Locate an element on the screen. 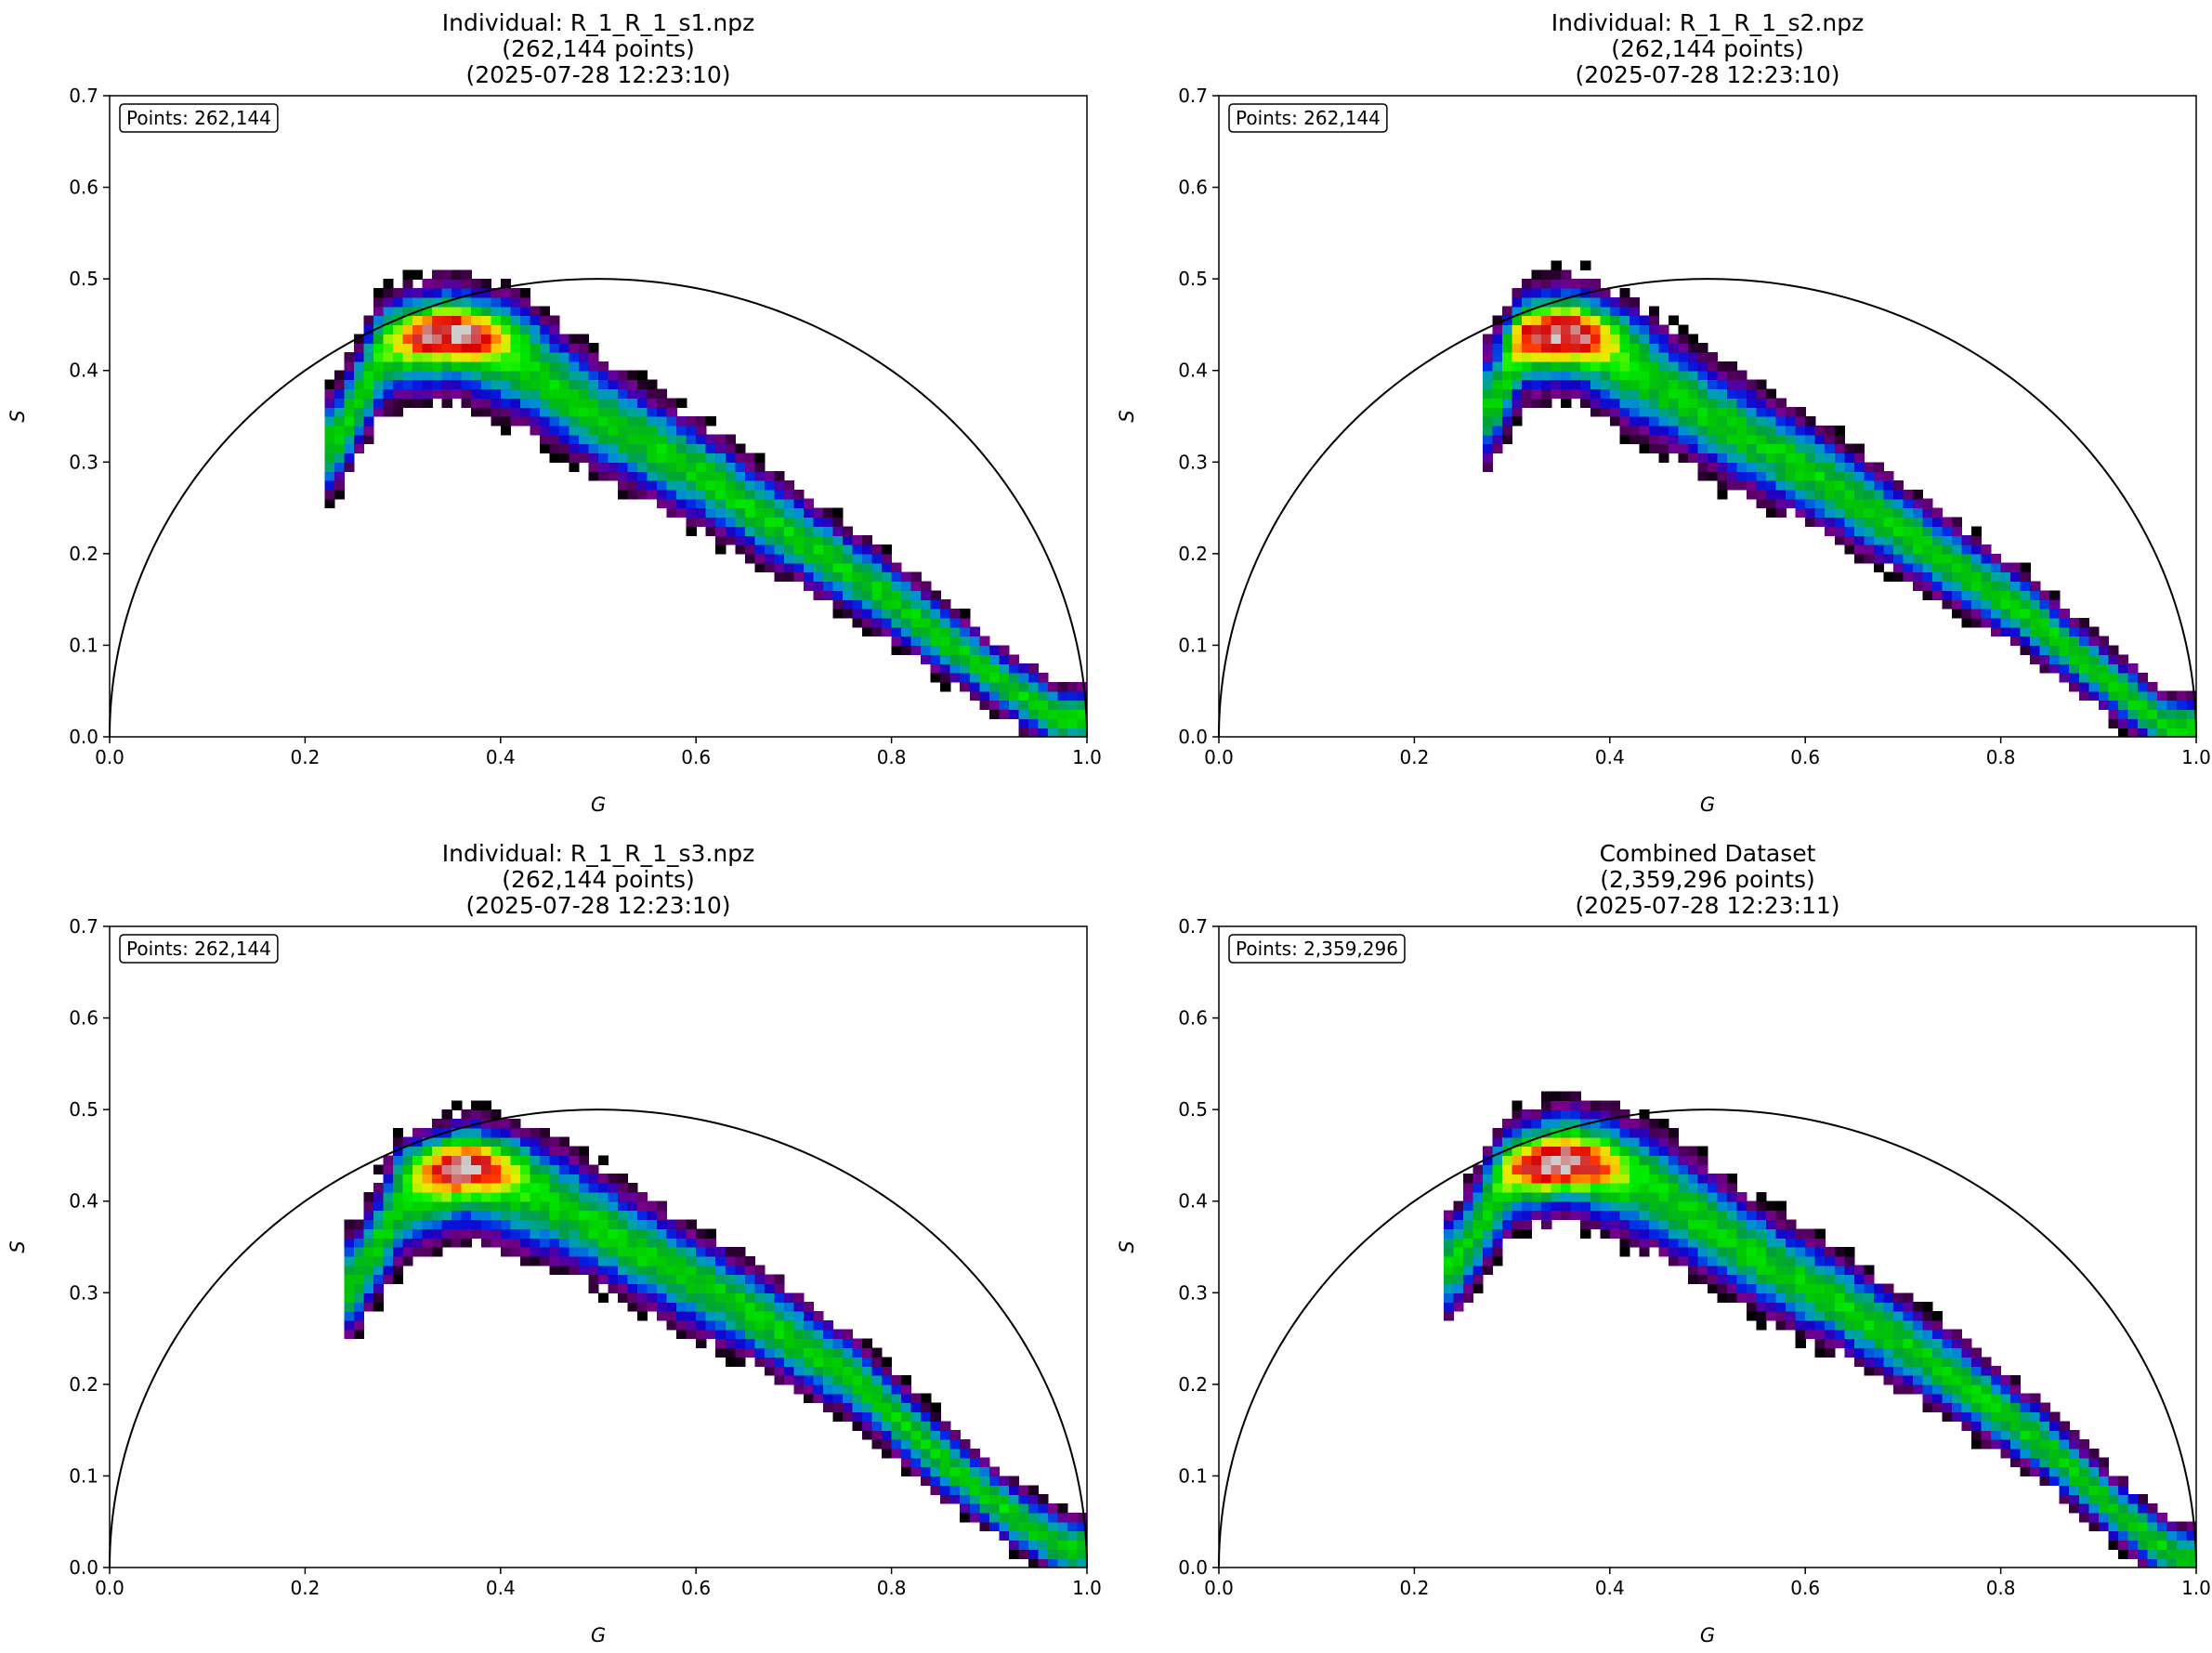 The image size is (2212, 1653). y-tick-label: 0.3 is located at coordinates (1193, 1292).